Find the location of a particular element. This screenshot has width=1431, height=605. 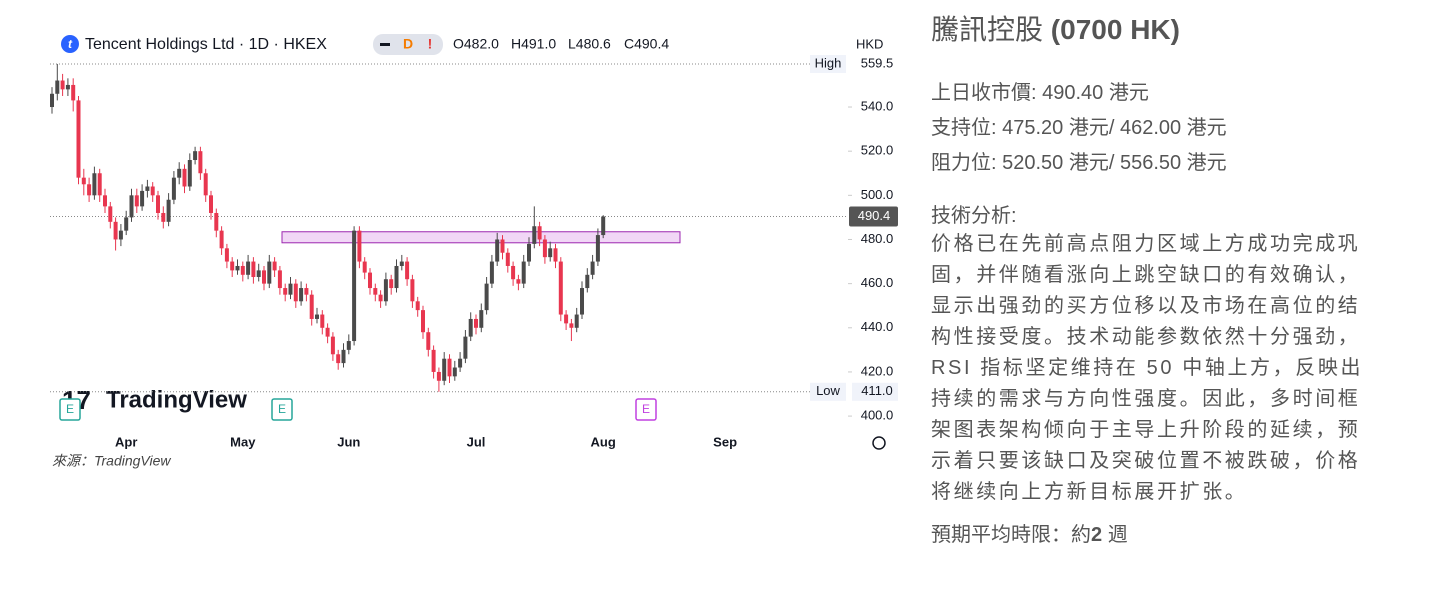

x-tick-label: Jun is located at coordinates (348, 441).